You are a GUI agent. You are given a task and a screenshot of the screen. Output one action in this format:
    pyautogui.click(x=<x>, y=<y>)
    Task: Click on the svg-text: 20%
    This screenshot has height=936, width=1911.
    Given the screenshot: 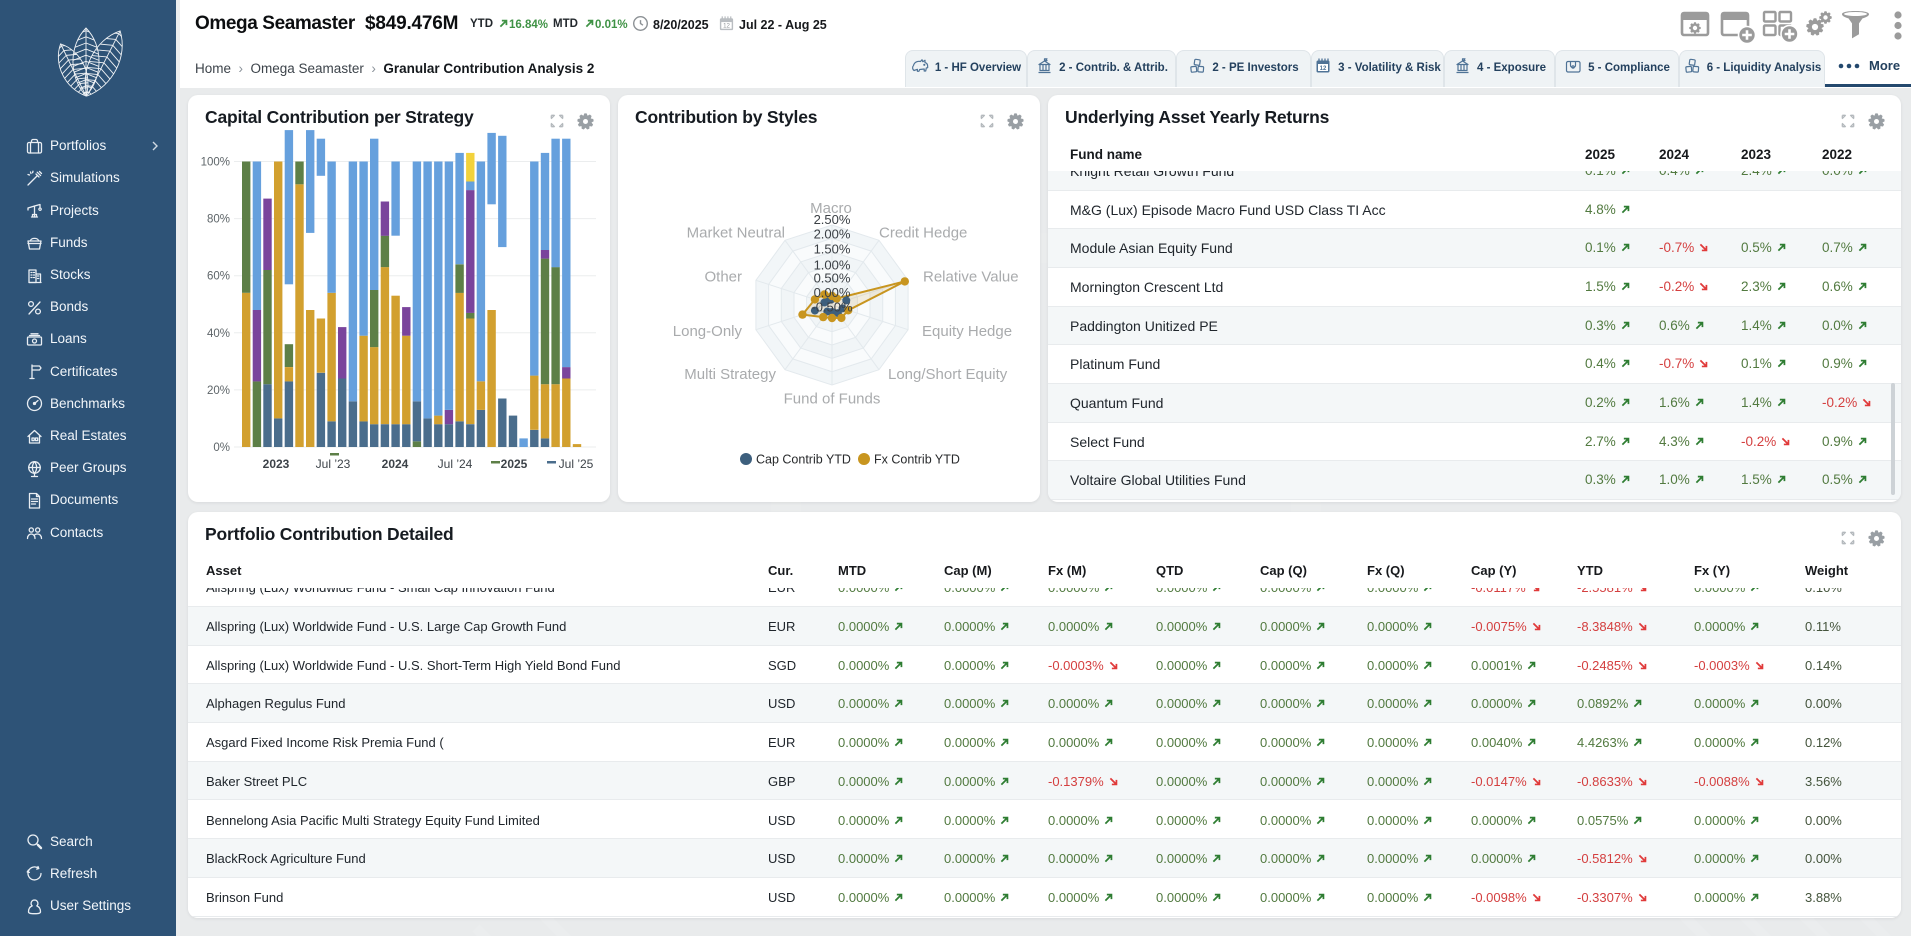 What is the action you would take?
    pyautogui.click(x=218, y=391)
    